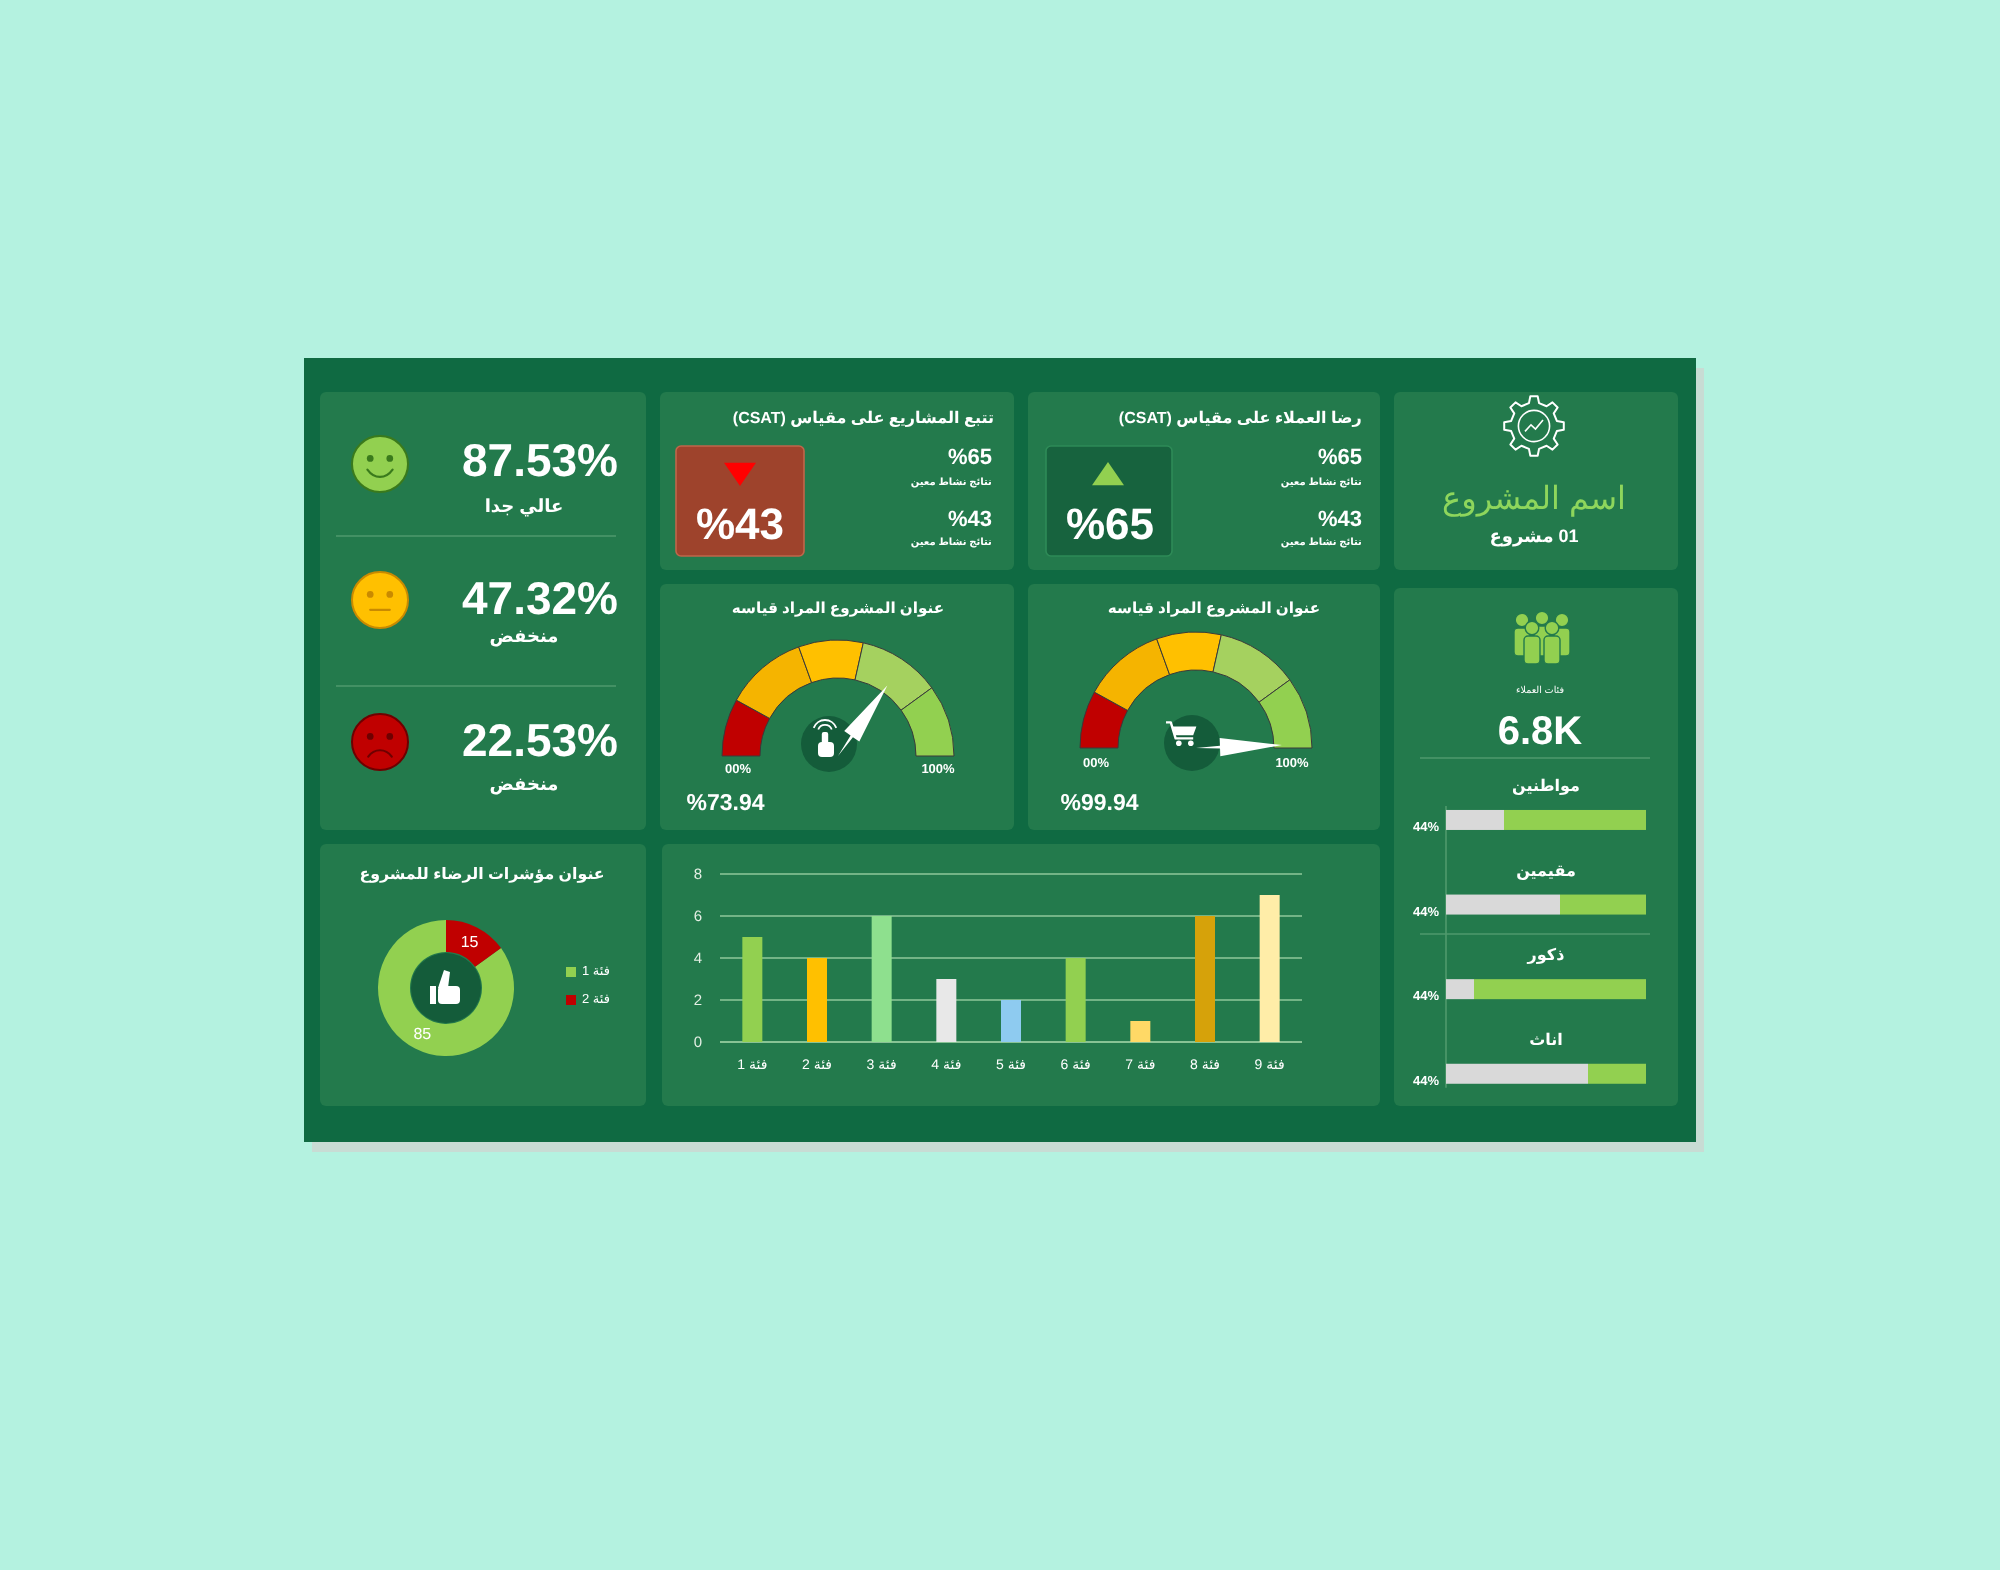  What do you see at coordinates (863, 418) in the screenshot?
I see `text: تتبع المشاريع على مقياس (CSAT)` at bounding box center [863, 418].